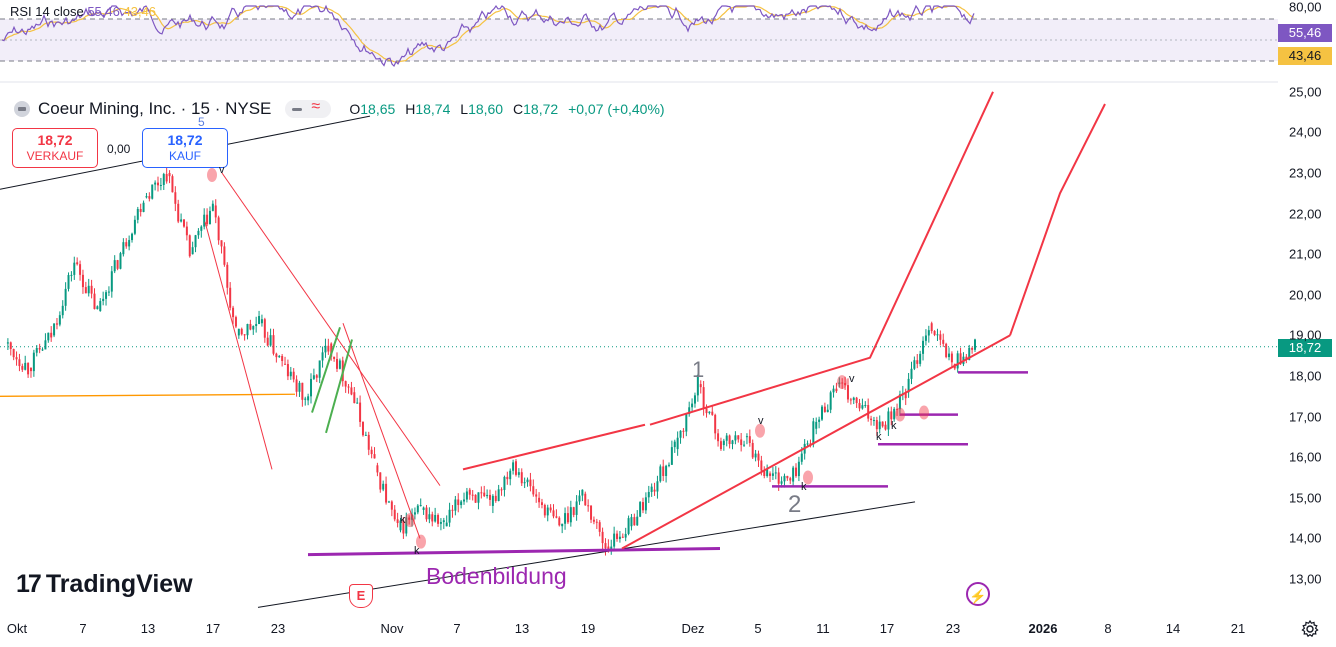  Describe the element at coordinates (148, 395) in the screenshot. I see `orange-support-line` at that location.